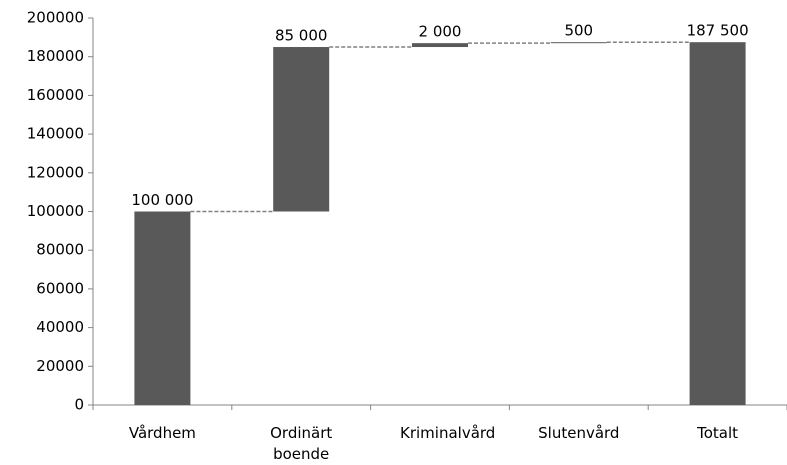 This screenshot has height=465, width=787. Describe the element at coordinates (301, 36) in the screenshot. I see `value-label: 85 000` at that location.